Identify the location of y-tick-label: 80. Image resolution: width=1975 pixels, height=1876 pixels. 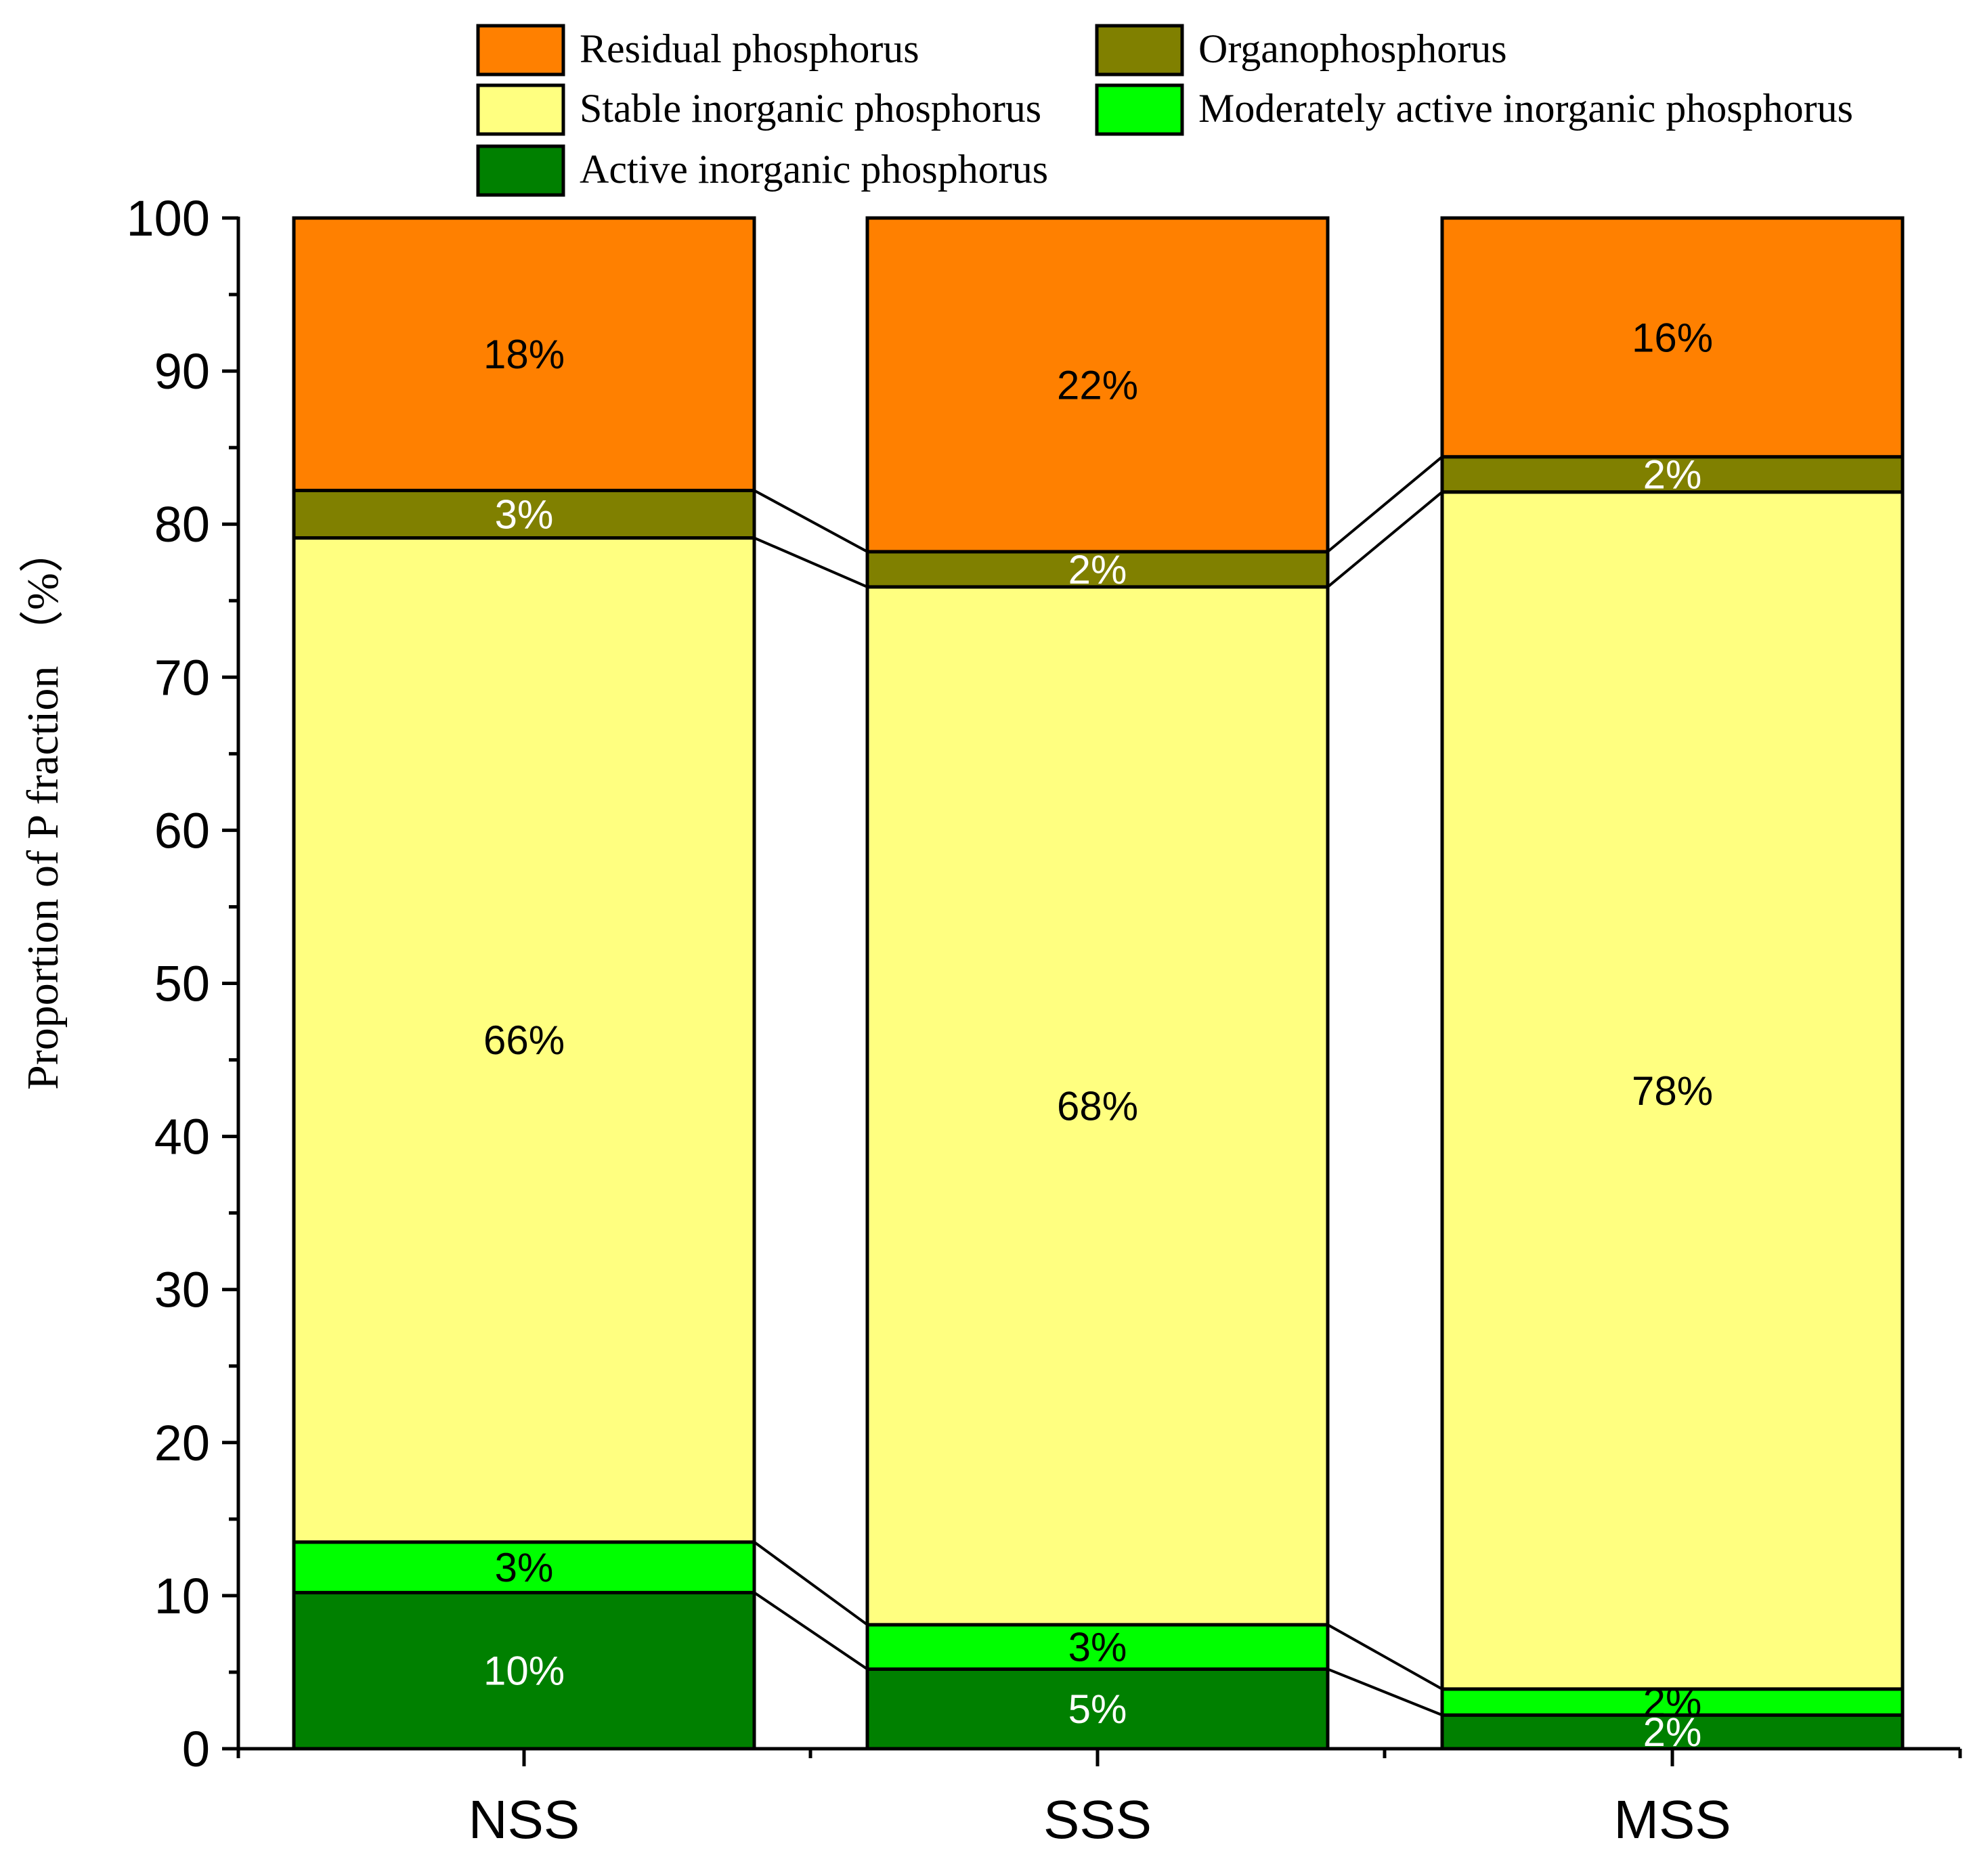
(182, 524).